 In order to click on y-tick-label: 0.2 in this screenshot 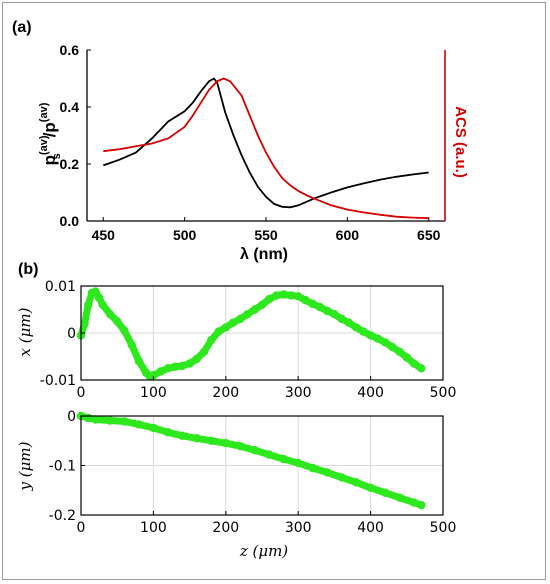, I will do `click(70, 164)`.